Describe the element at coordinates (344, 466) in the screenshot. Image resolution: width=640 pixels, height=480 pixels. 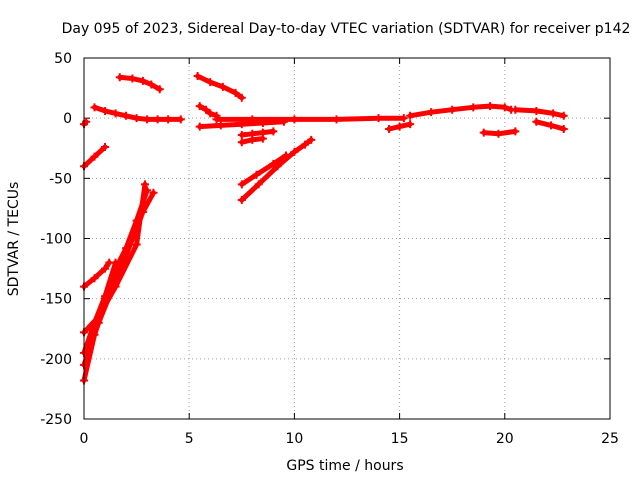
I see `x-axis-label: GPS time / hours` at that location.